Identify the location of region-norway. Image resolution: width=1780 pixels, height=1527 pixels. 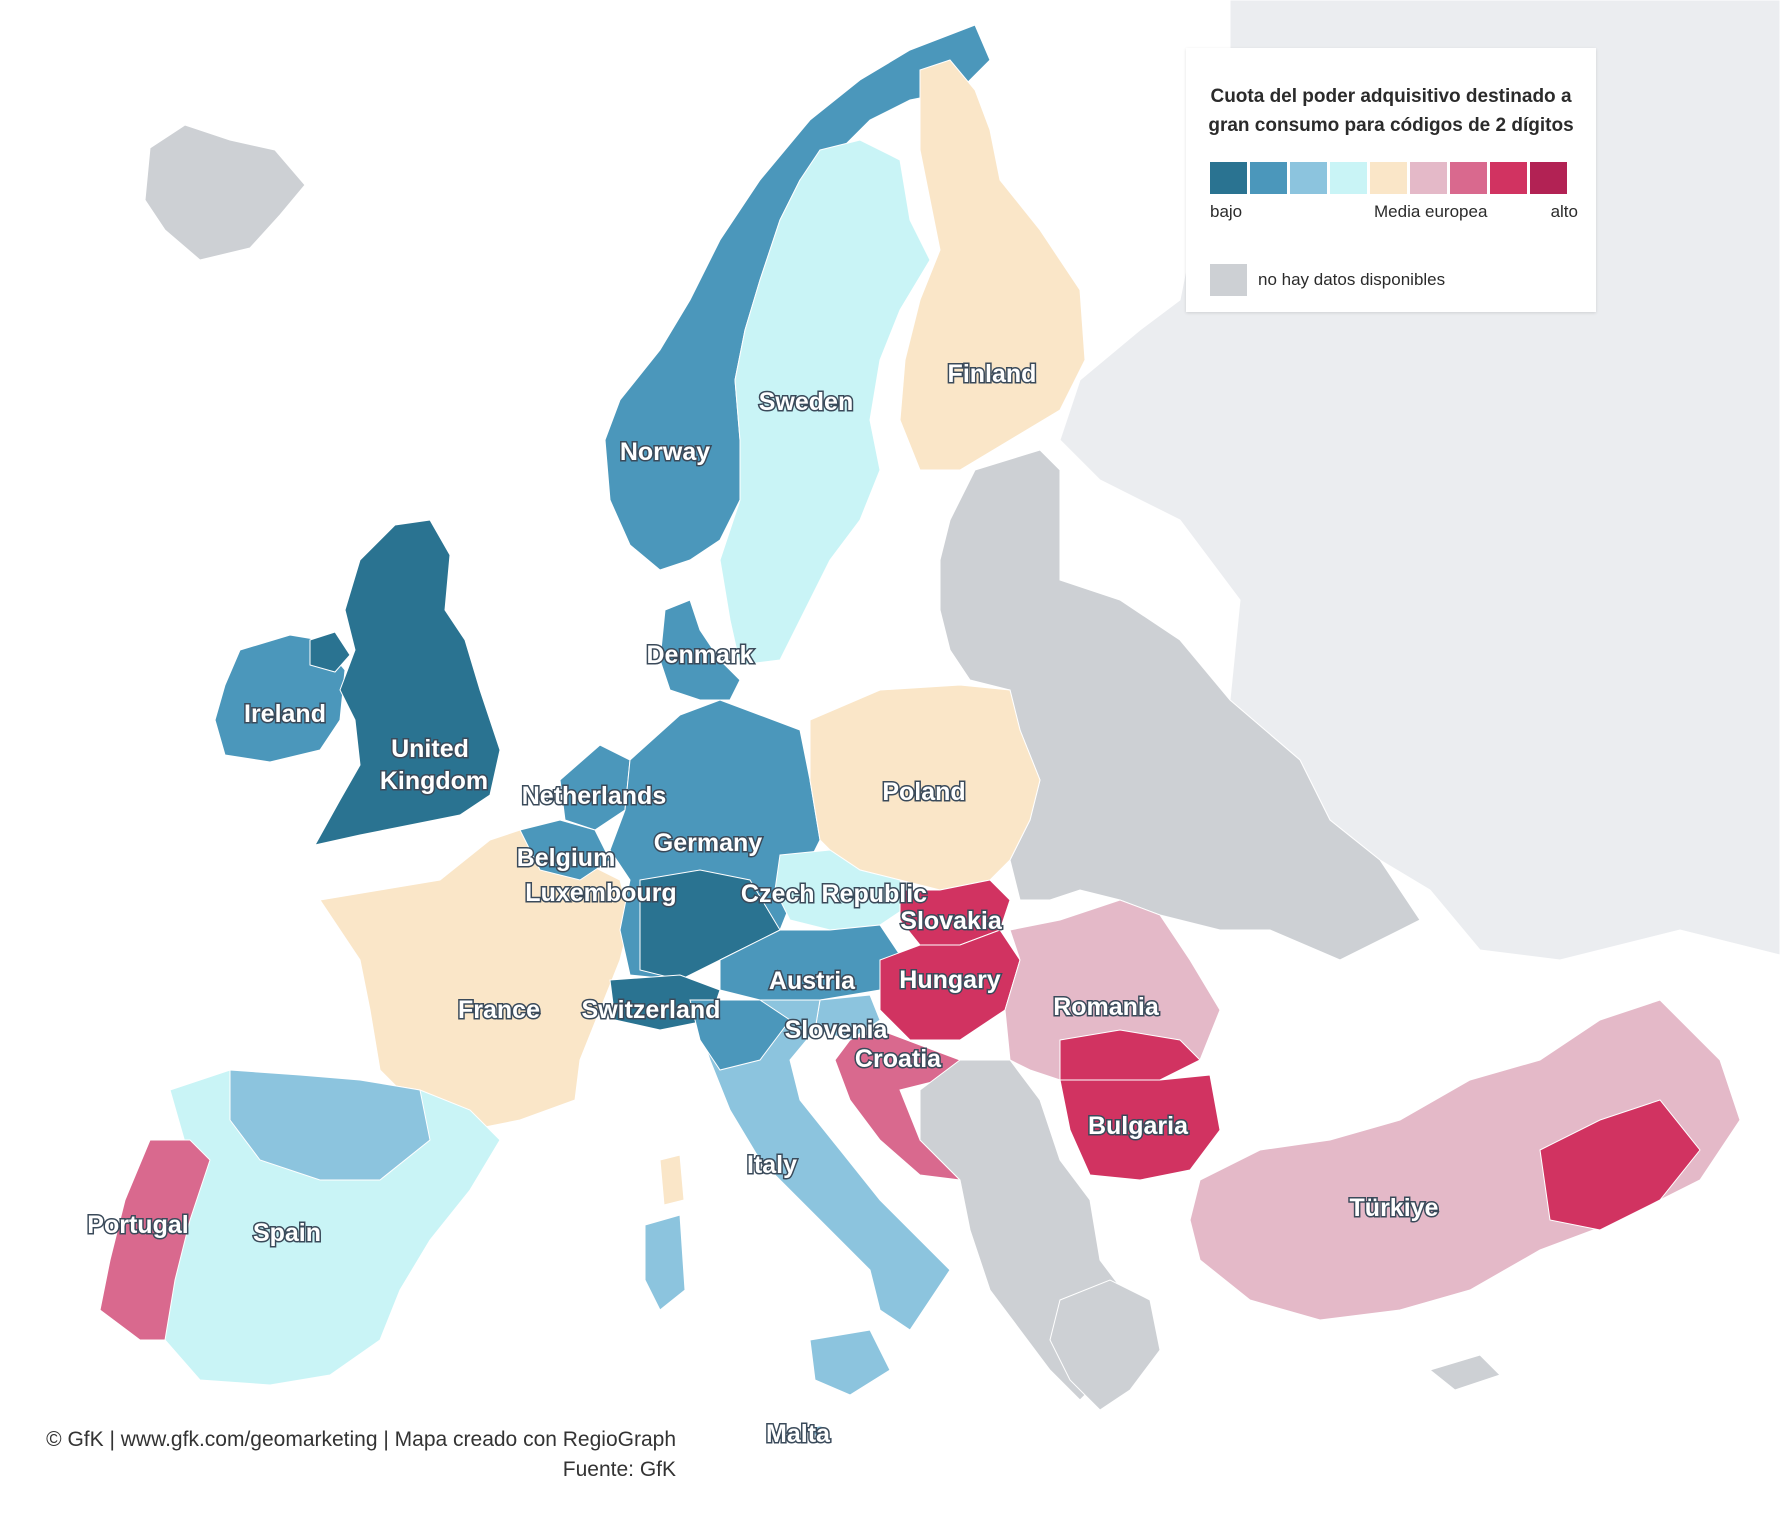
(797, 297).